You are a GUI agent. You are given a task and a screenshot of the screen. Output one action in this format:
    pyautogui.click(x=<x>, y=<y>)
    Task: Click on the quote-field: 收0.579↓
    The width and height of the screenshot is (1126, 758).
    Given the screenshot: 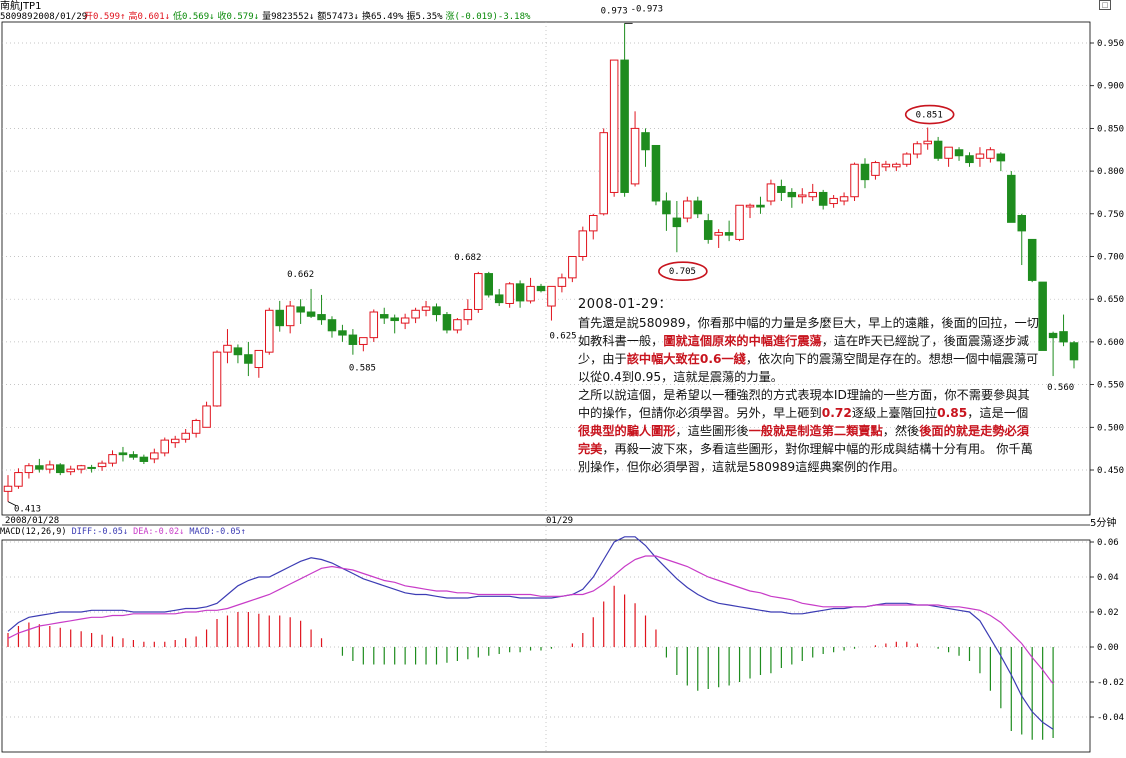 What is the action you would take?
    pyautogui.click(x=238, y=17)
    